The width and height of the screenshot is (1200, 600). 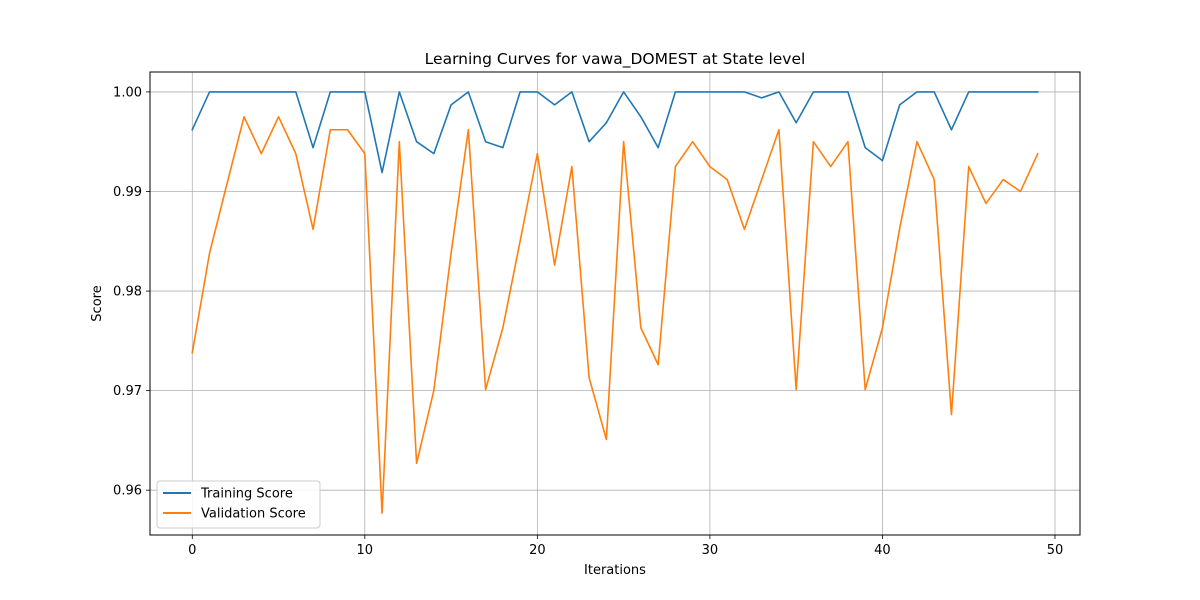 I want to click on y-tick-label: 0.97, so click(x=127, y=391).